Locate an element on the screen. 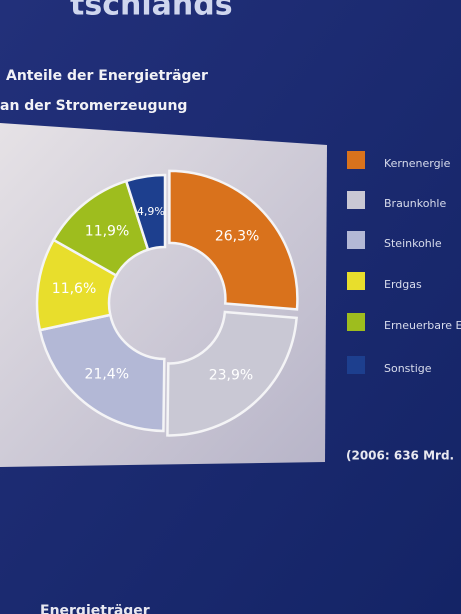  heading-fragment: tschlands is located at coordinates (151, 11).